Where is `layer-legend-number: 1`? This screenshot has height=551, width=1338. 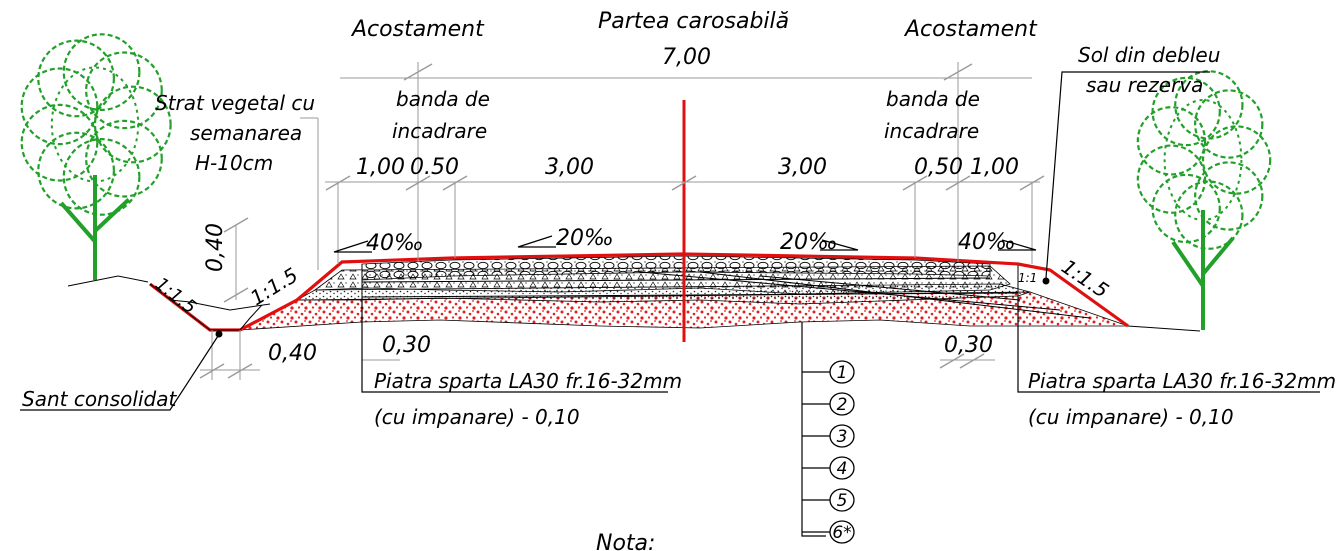
layer-legend-number: 1 is located at coordinates (842, 373).